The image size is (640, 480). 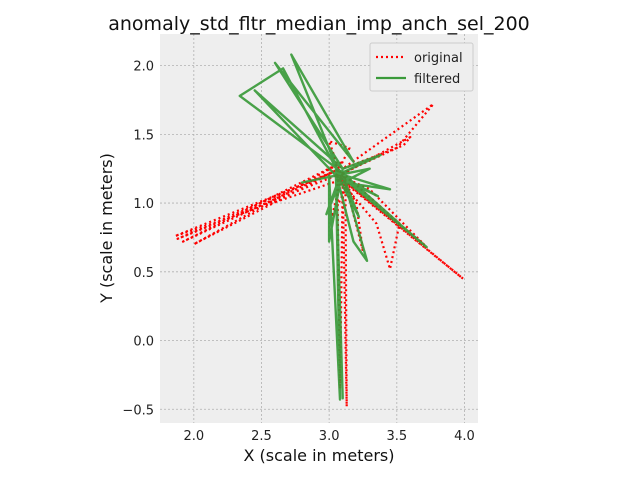 What do you see at coordinates (143, 135) in the screenshot?
I see `y-tick-label: 1.5` at bounding box center [143, 135].